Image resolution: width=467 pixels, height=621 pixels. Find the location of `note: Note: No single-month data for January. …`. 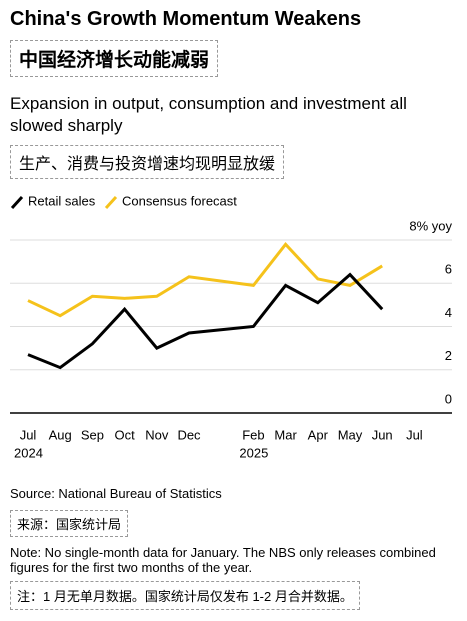

note: Note: No single-month data for January. … is located at coordinates (223, 560).